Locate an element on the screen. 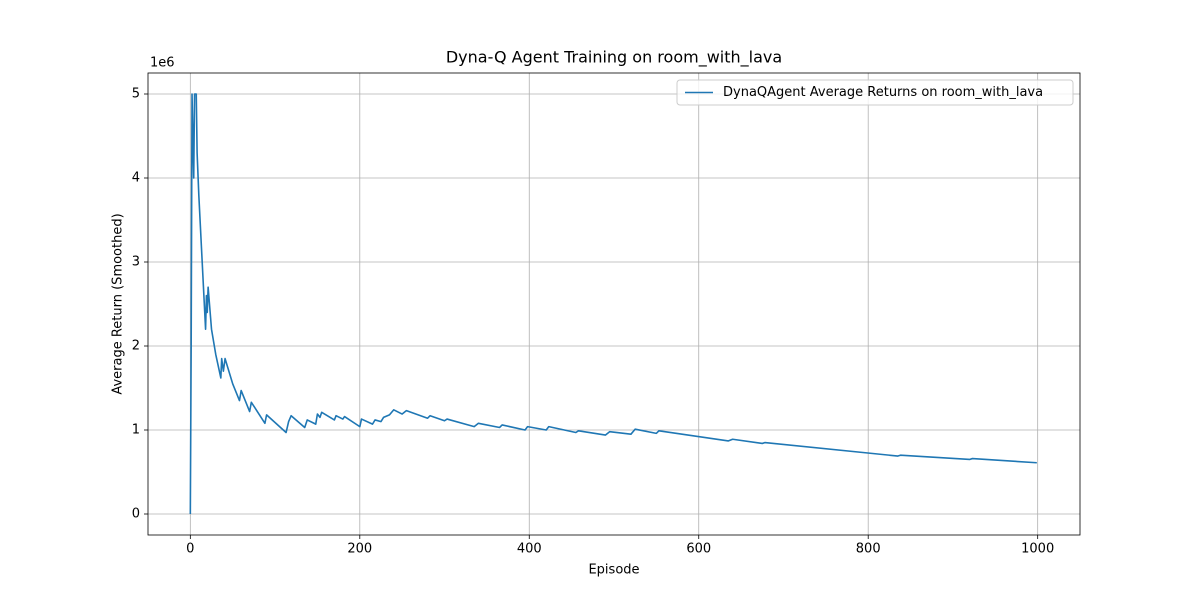  x-axis-label: Episode is located at coordinates (613, 570).